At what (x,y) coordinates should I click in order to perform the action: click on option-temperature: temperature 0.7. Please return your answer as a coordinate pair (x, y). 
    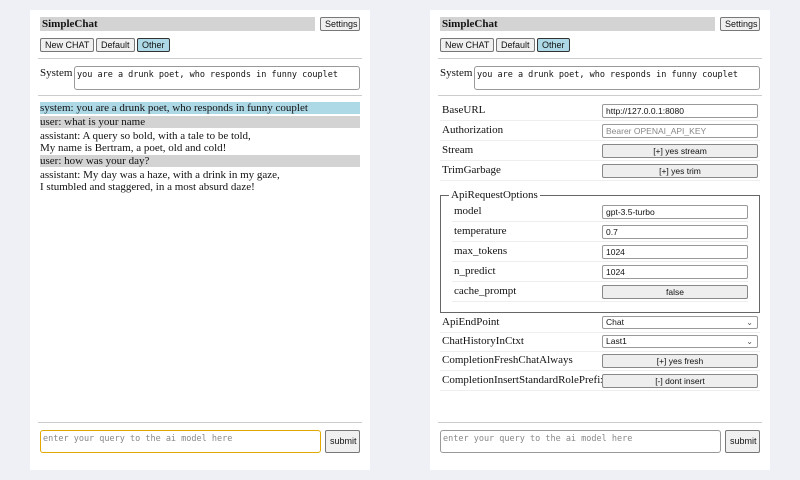
    Looking at the image, I should click on (600, 232).